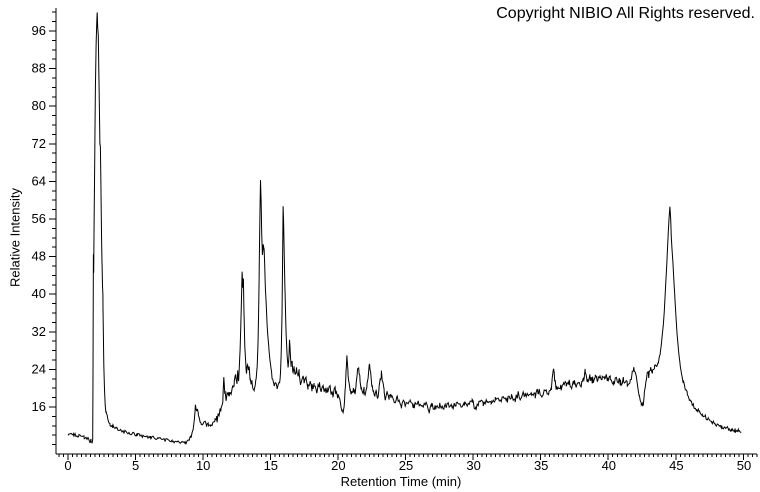 Image resolution: width=760 pixels, height=492 pixels. Describe the element at coordinates (744, 465) in the screenshot. I see `x-tick-label: 50` at that location.